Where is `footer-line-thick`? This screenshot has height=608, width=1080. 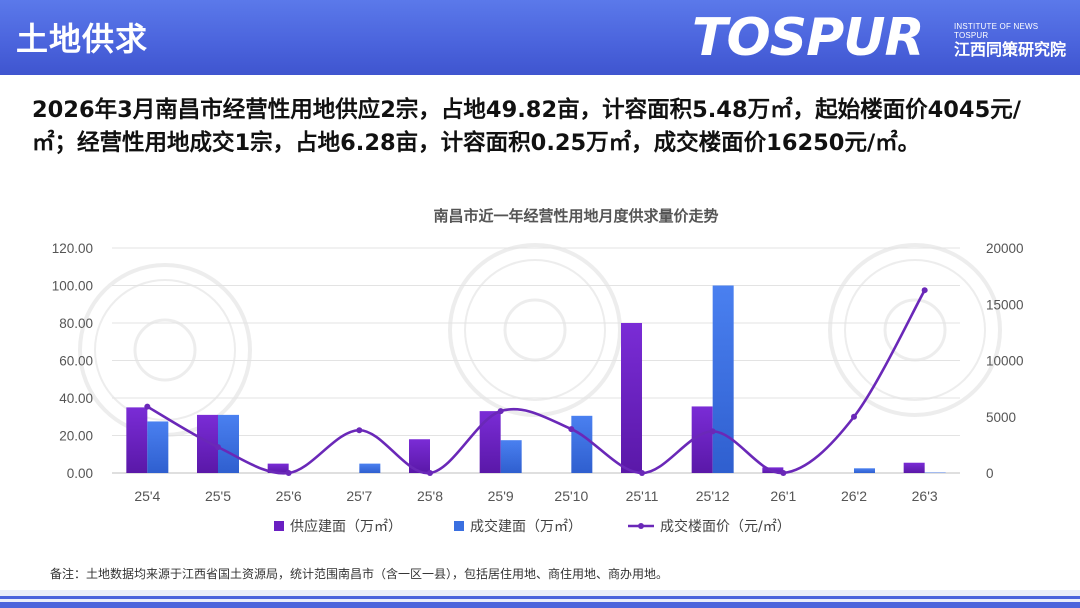 footer-line-thick is located at coordinates (540, 605).